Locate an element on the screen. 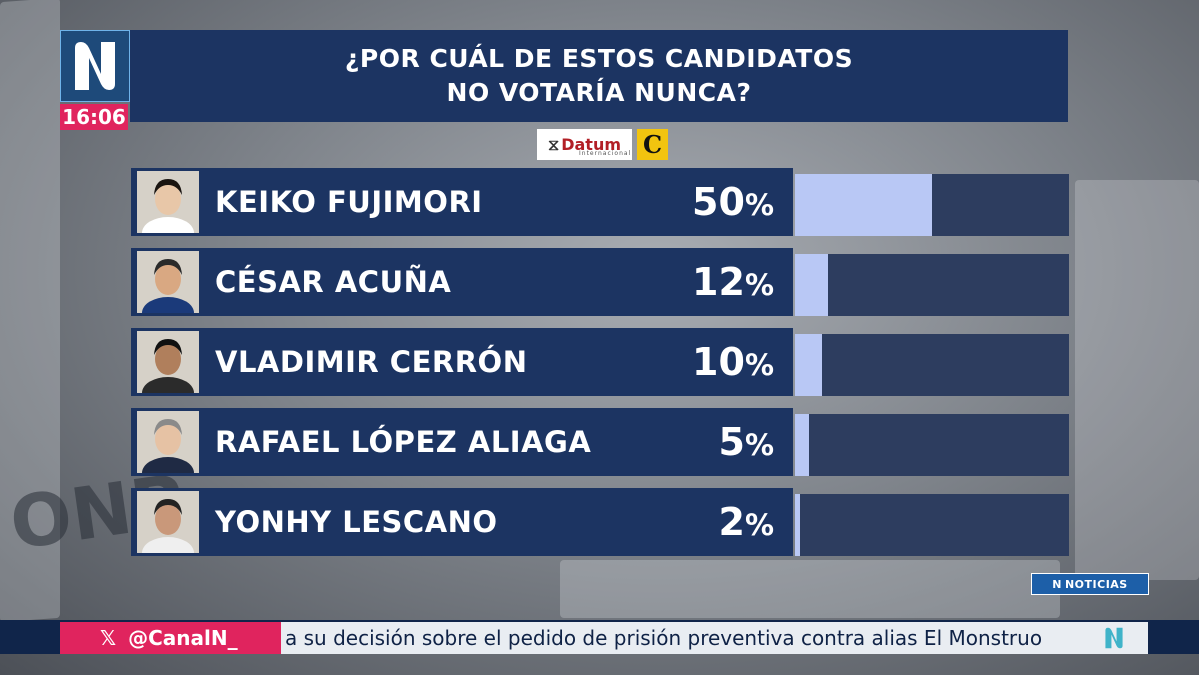 Image resolution: width=1199 pixels, height=675 pixels. candidate-percentage: 50% is located at coordinates (715, 202).